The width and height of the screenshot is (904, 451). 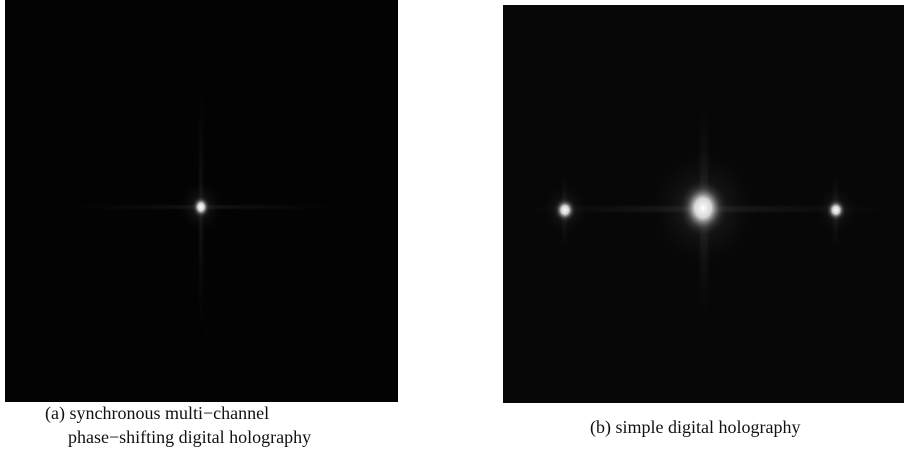 What do you see at coordinates (157, 413) in the screenshot?
I see `caption-a-line: (a) synchronous multi−channel` at bounding box center [157, 413].